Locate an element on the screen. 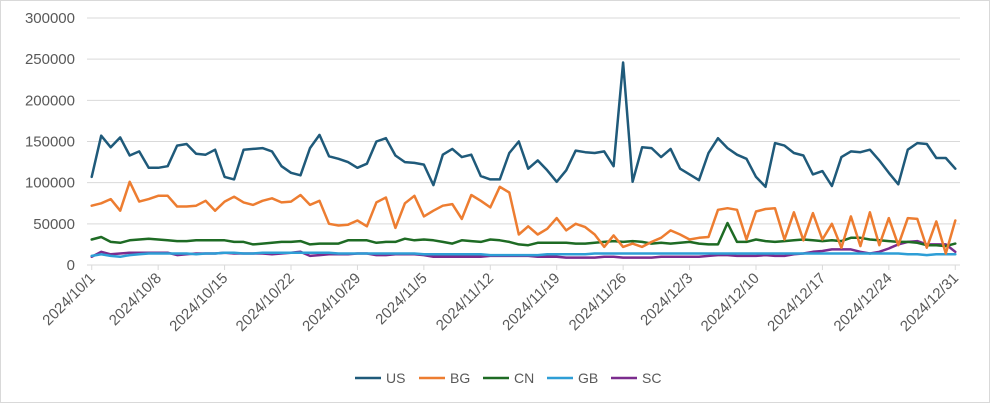  y-tick-label: 50000 is located at coordinates (54, 224).